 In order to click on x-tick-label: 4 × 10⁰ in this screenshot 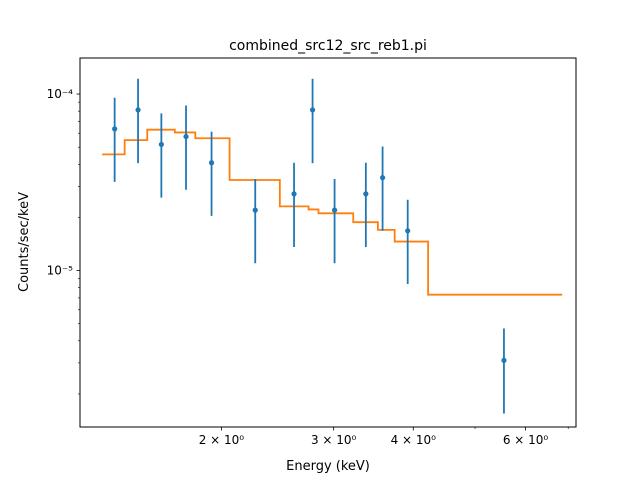, I will do `click(414, 440)`.